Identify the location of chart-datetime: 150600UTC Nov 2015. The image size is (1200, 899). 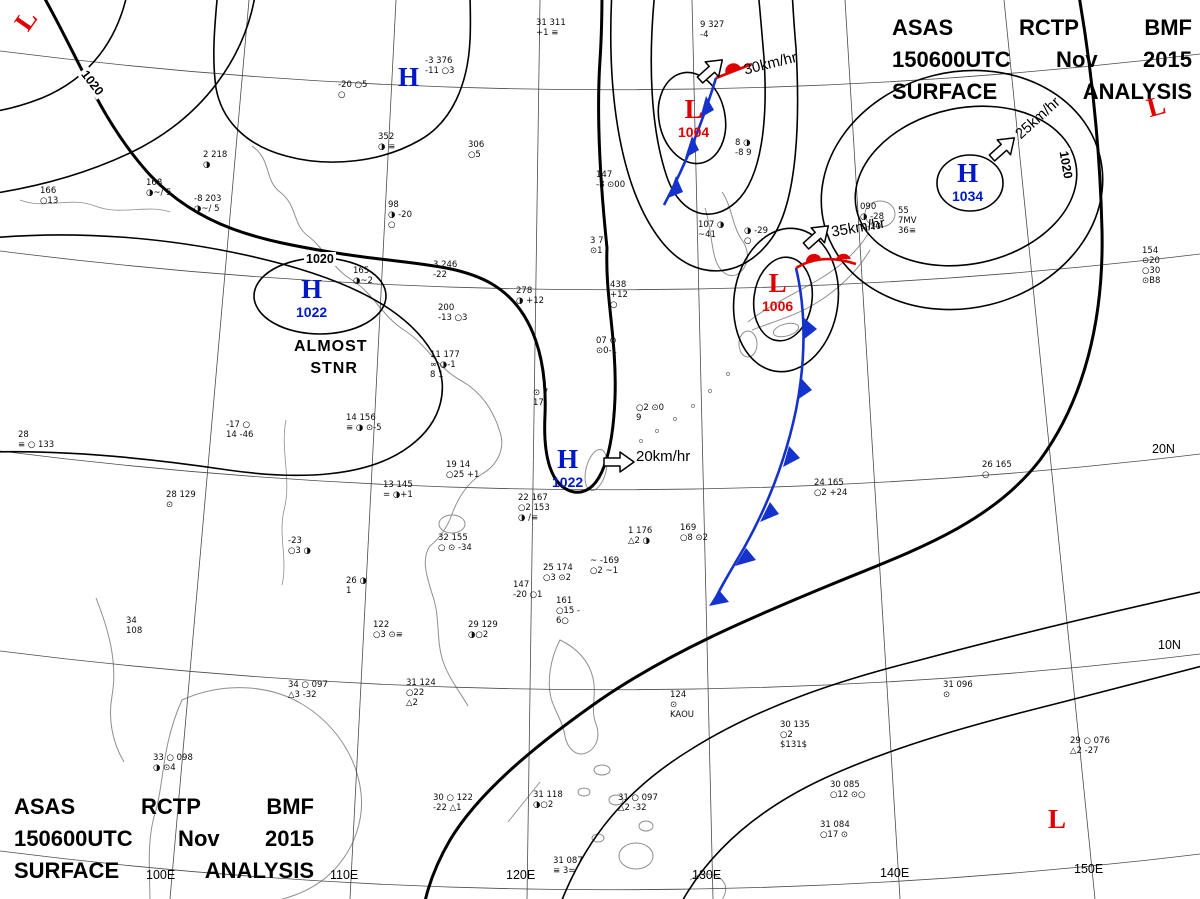
(164, 839).